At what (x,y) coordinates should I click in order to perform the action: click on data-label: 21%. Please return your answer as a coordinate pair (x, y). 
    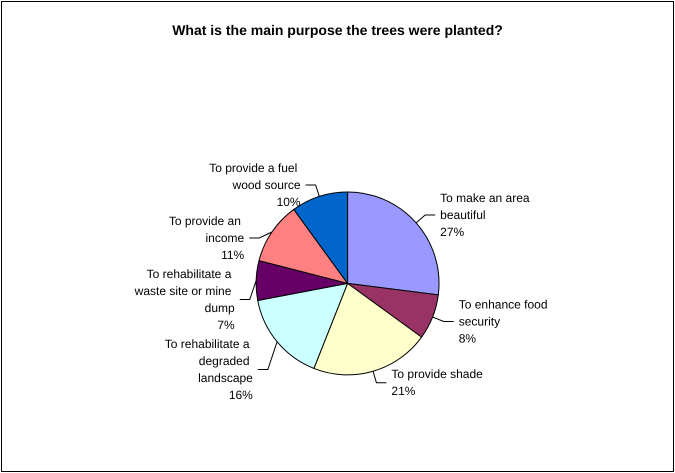
    Looking at the image, I should click on (403, 391).